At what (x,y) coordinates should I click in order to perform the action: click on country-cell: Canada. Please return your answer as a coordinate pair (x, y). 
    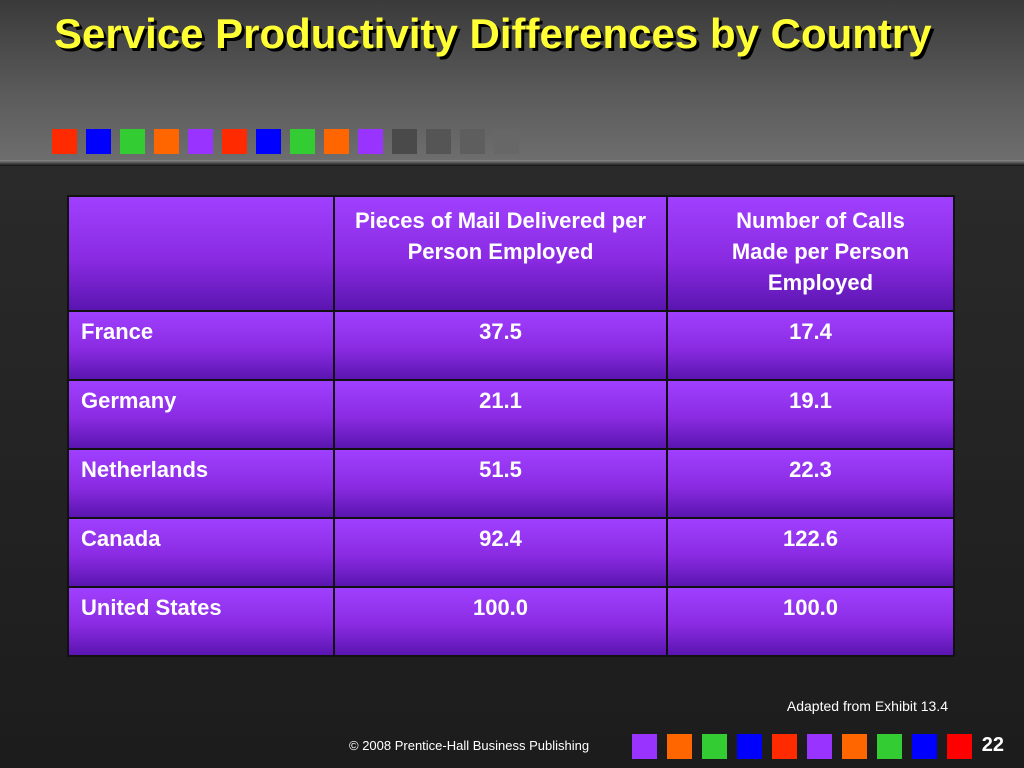
    Looking at the image, I should click on (201, 552).